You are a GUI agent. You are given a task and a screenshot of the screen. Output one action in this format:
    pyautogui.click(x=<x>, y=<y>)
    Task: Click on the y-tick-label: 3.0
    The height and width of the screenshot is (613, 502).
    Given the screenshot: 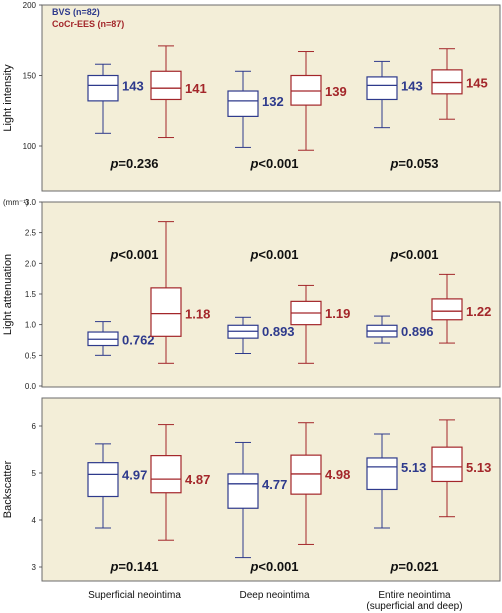 What is the action you would take?
    pyautogui.click(x=31, y=202)
    